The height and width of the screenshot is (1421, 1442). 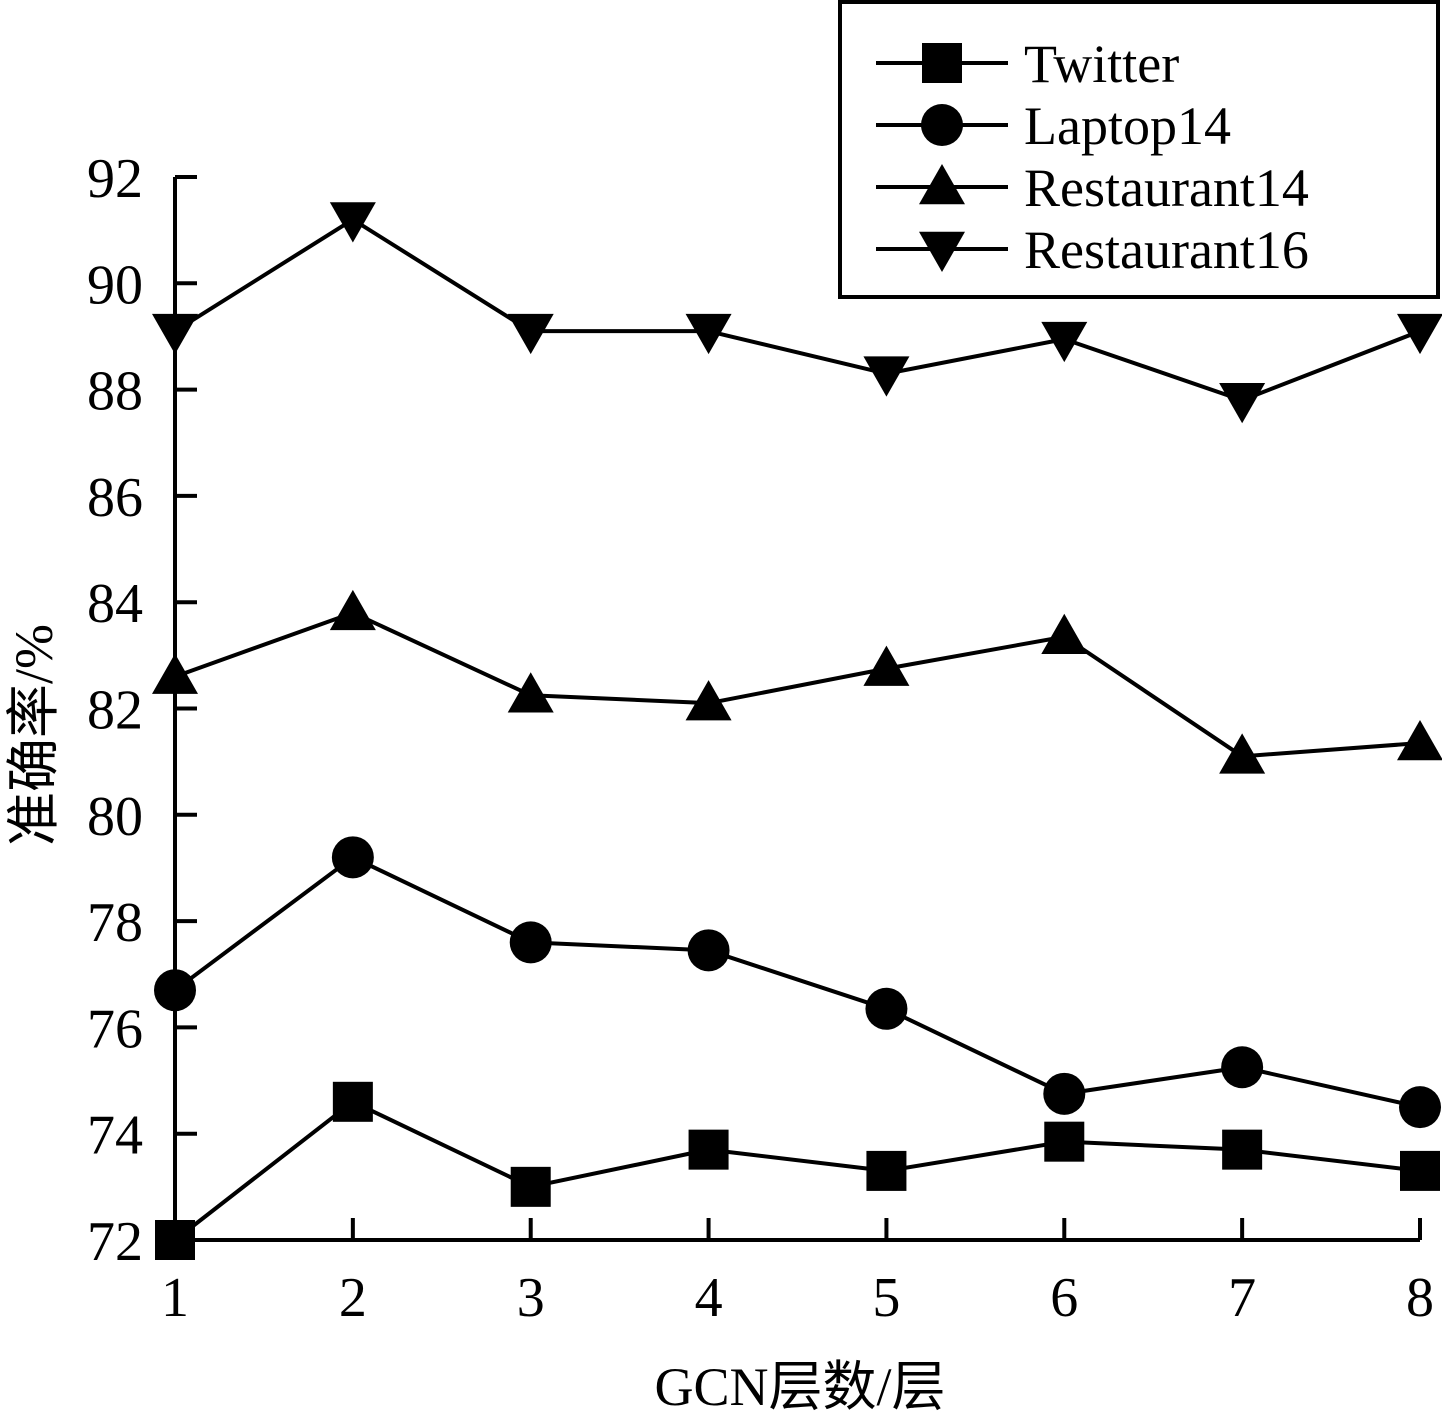 I want to click on y-tick-label: 88, so click(x=115, y=392).